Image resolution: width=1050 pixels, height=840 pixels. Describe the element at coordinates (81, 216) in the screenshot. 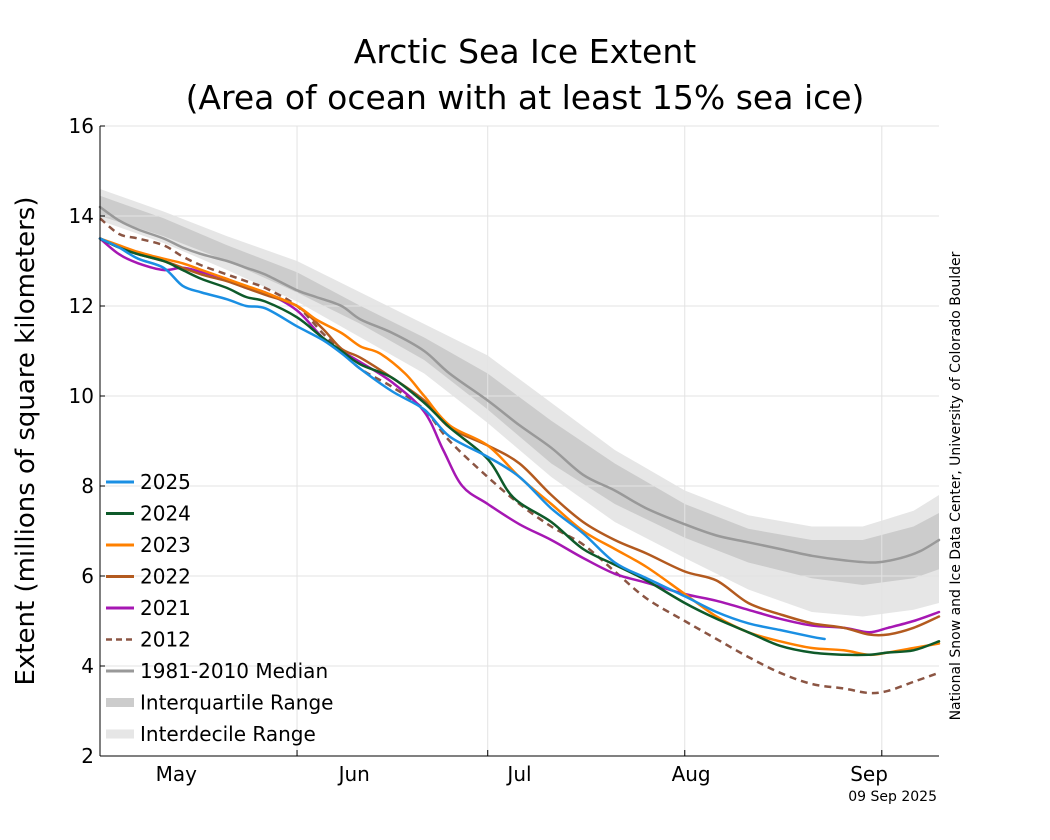

I see `y-tick-label: 14` at that location.